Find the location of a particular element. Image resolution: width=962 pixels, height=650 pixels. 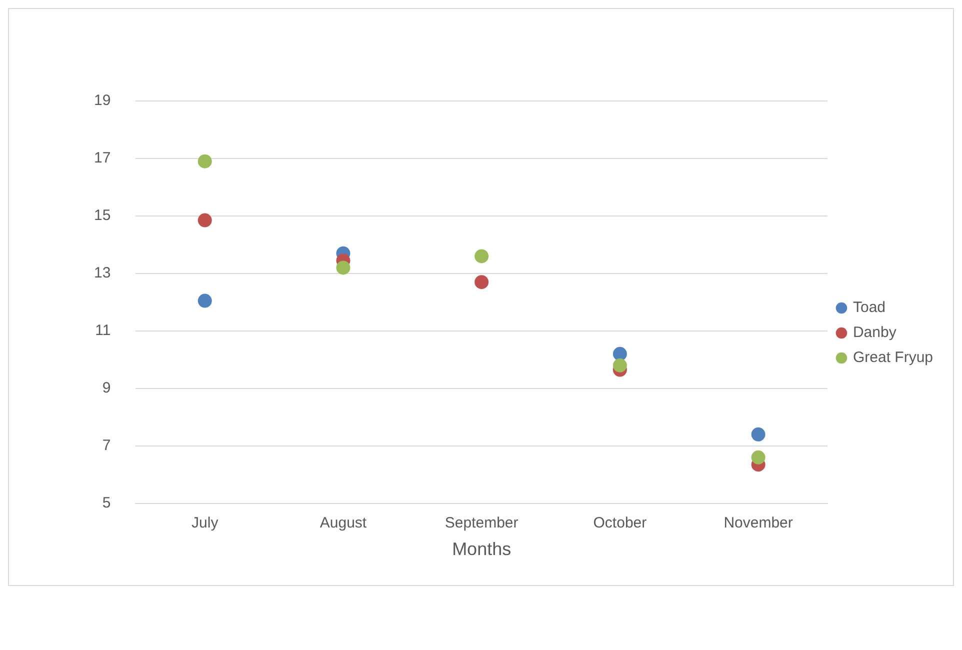

x-tick-label: November is located at coordinates (758, 523).